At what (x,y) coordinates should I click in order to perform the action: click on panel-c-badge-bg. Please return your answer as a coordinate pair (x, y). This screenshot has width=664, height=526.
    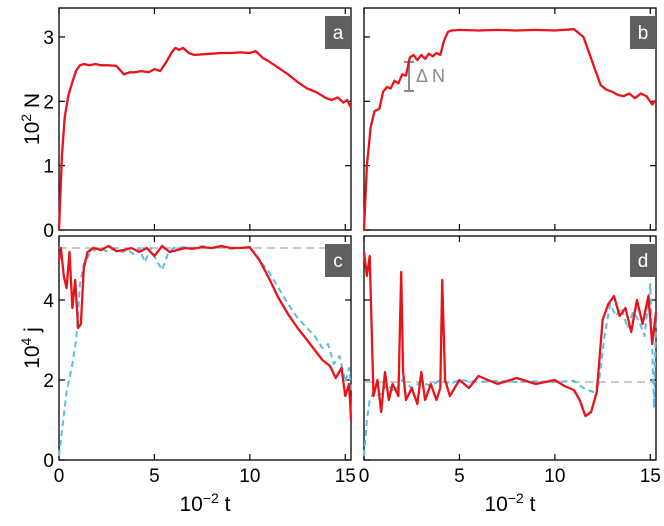
    Looking at the image, I should click on (338, 260).